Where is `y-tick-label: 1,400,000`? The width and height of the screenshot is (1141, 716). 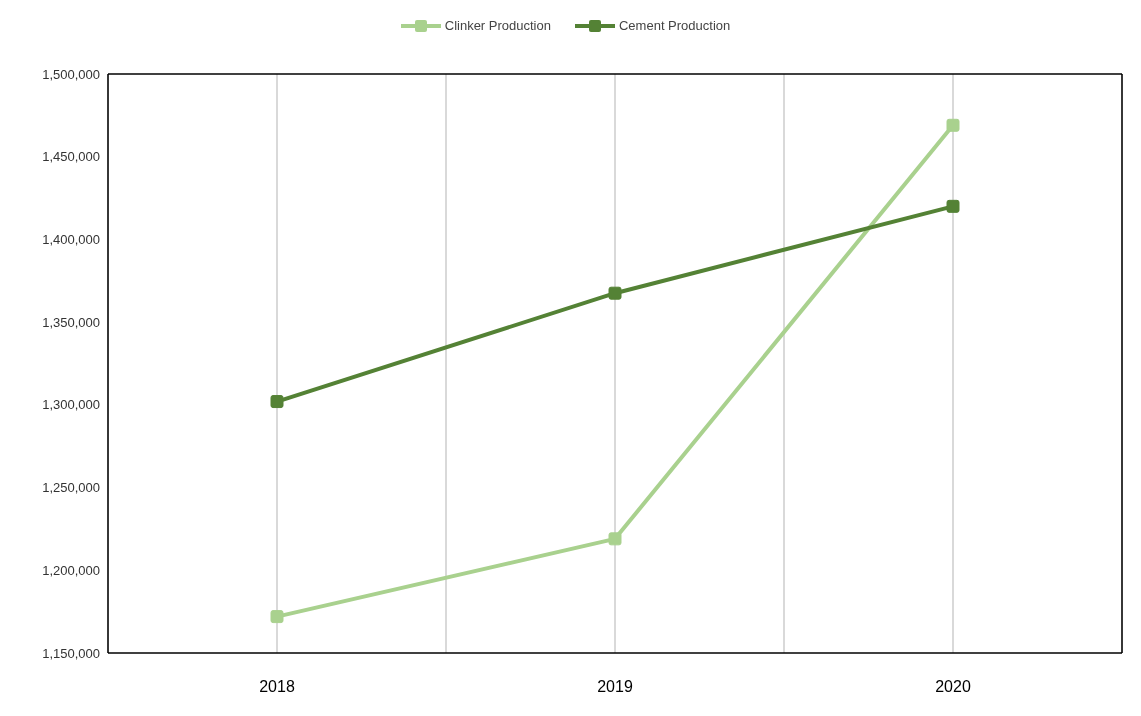
y-tick-label: 1,400,000 is located at coordinates (71, 240).